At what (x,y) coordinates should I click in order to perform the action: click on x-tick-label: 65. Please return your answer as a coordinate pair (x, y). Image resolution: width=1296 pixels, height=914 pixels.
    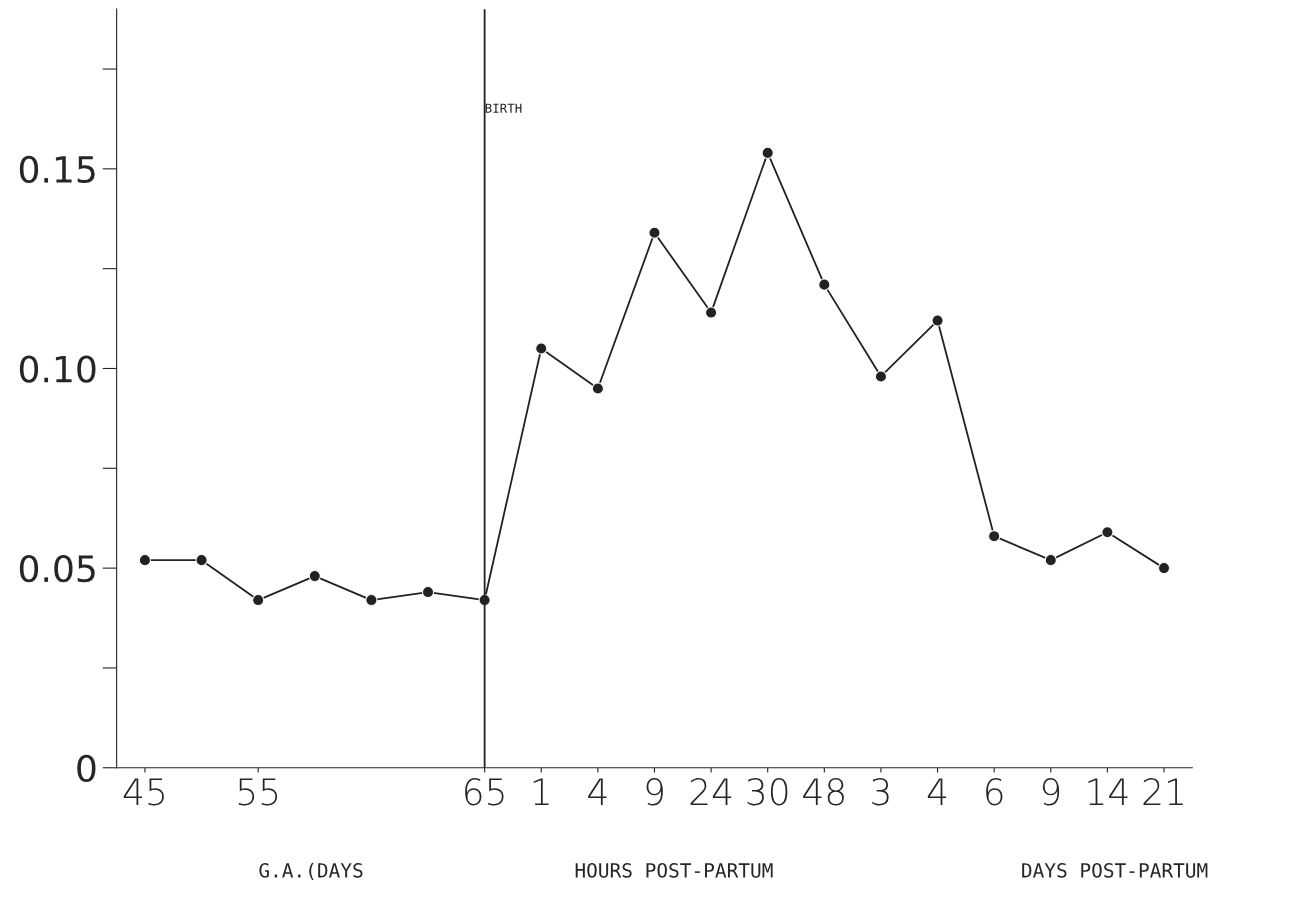
    Looking at the image, I should click on (484, 792).